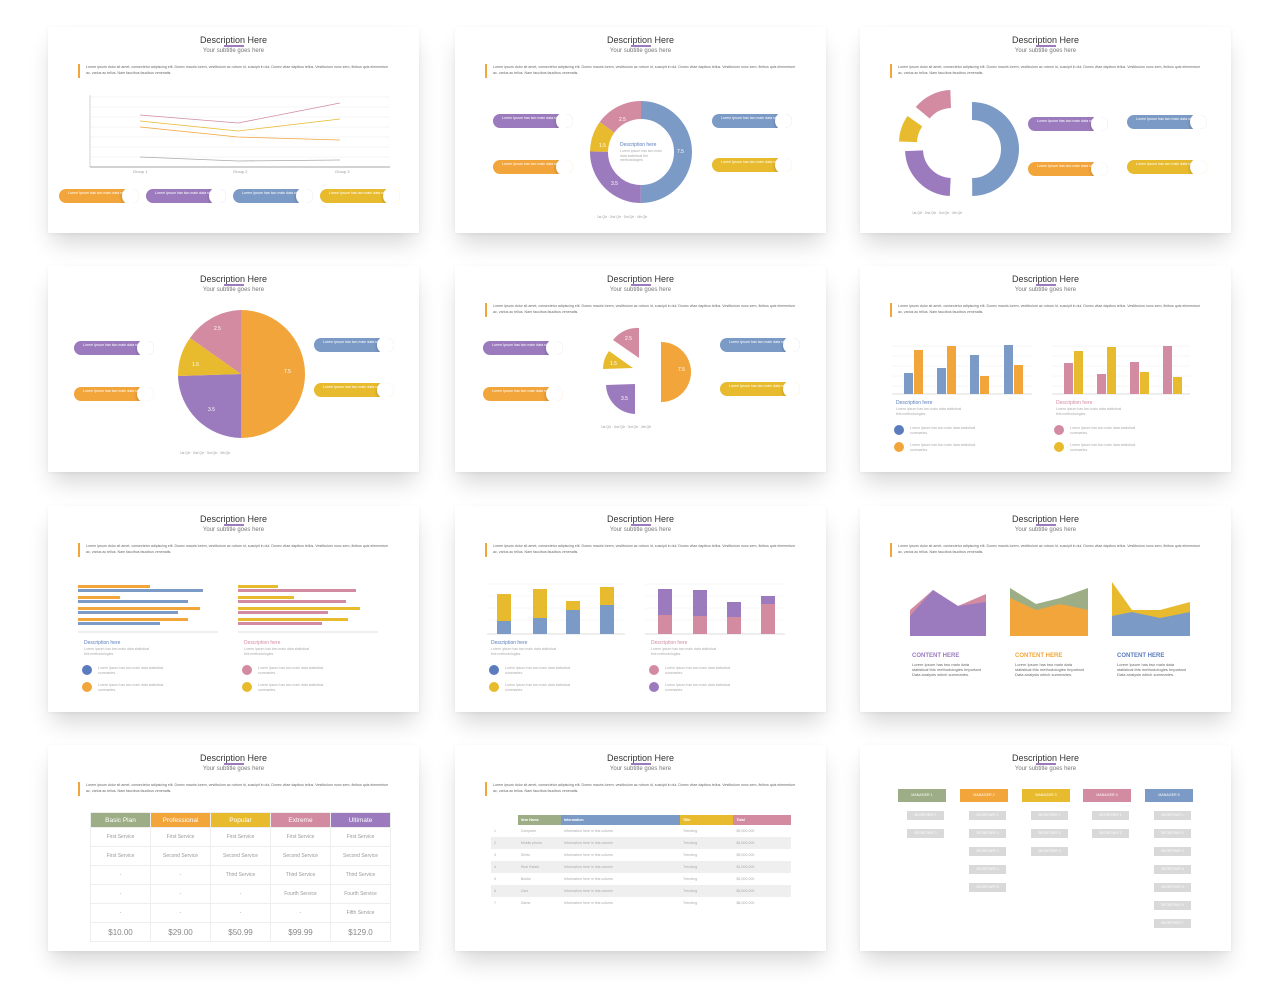  I want to click on desc-caption: Description here, so click(262, 643).